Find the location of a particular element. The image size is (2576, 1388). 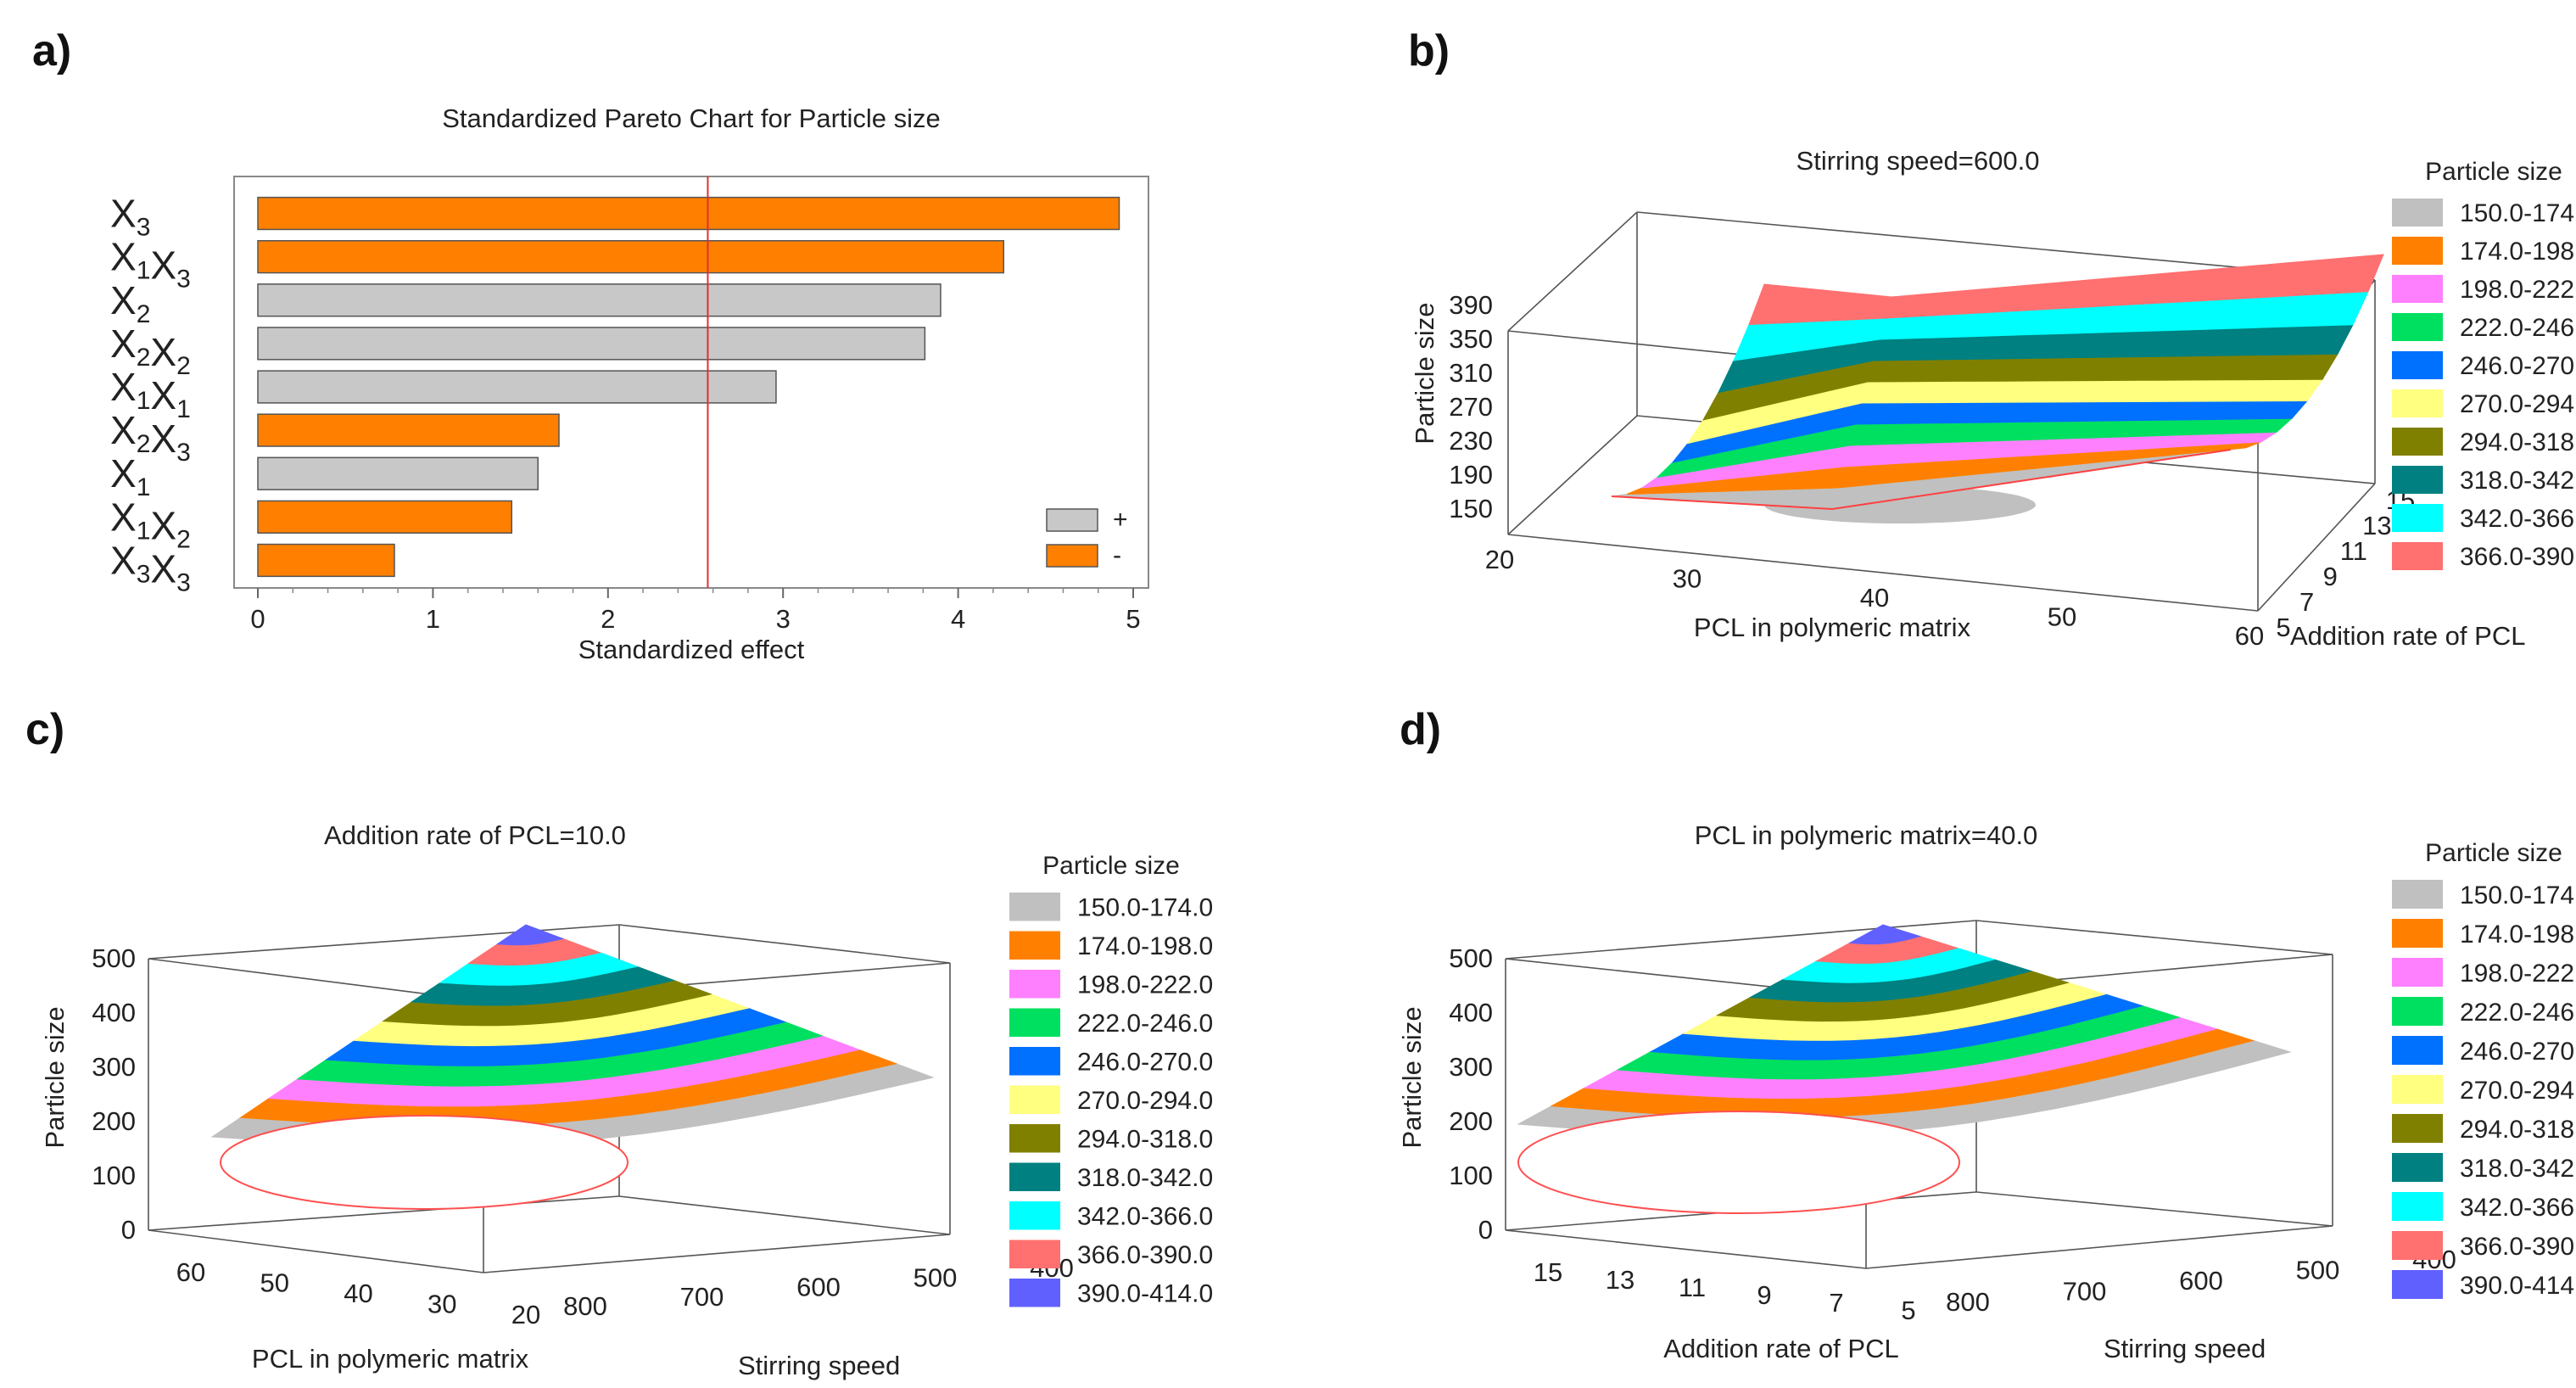

z-tick-label: 270 is located at coordinates (1471, 407).